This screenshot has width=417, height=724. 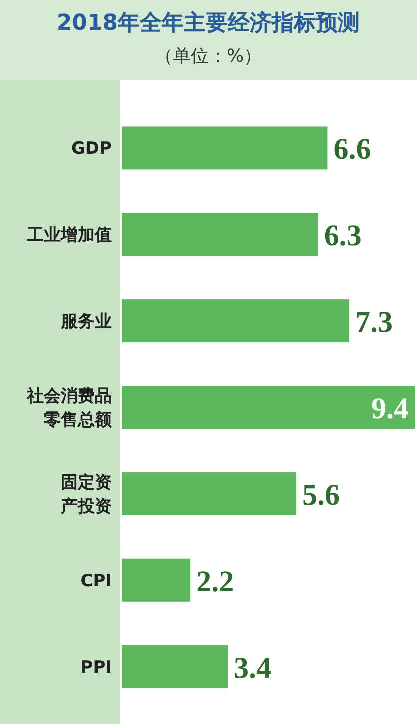 I want to click on data-label: 6.6, so click(x=353, y=149).